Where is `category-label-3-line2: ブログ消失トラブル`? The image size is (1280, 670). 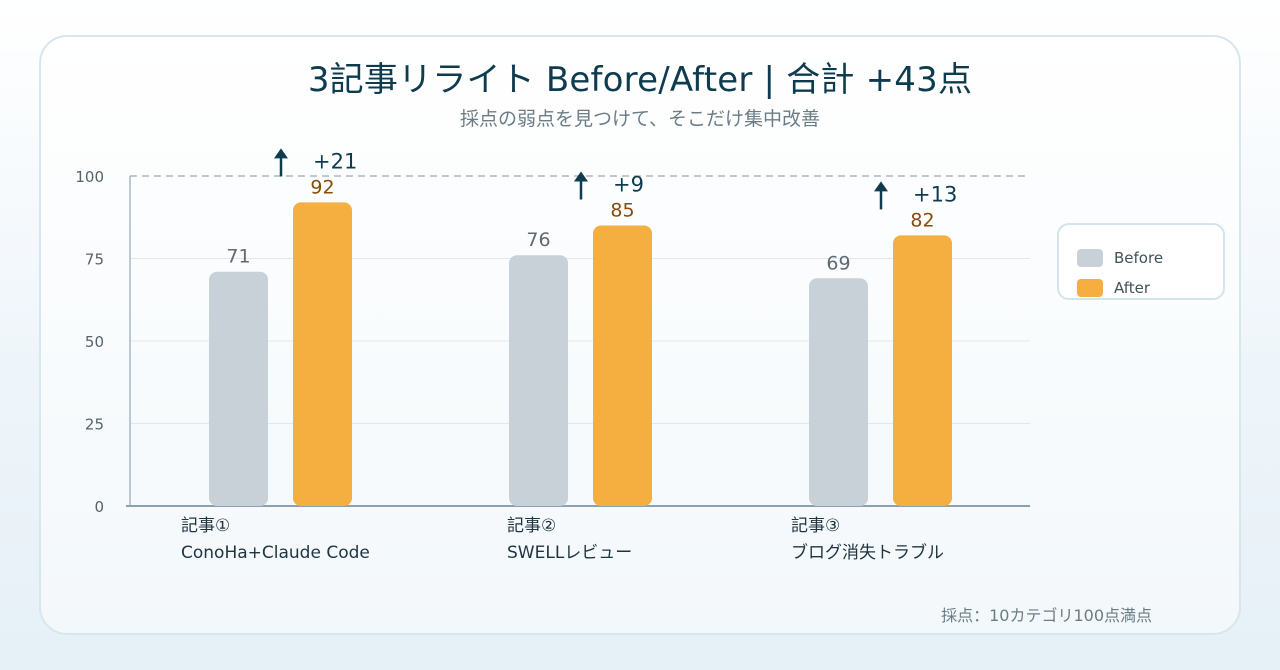 category-label-3-line2: ブログ消失トラブル is located at coordinates (867, 553).